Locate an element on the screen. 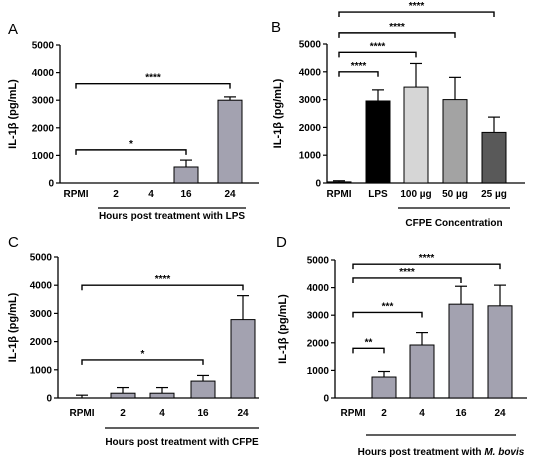 The image size is (550, 462). significance-label: ** is located at coordinates (369, 342).